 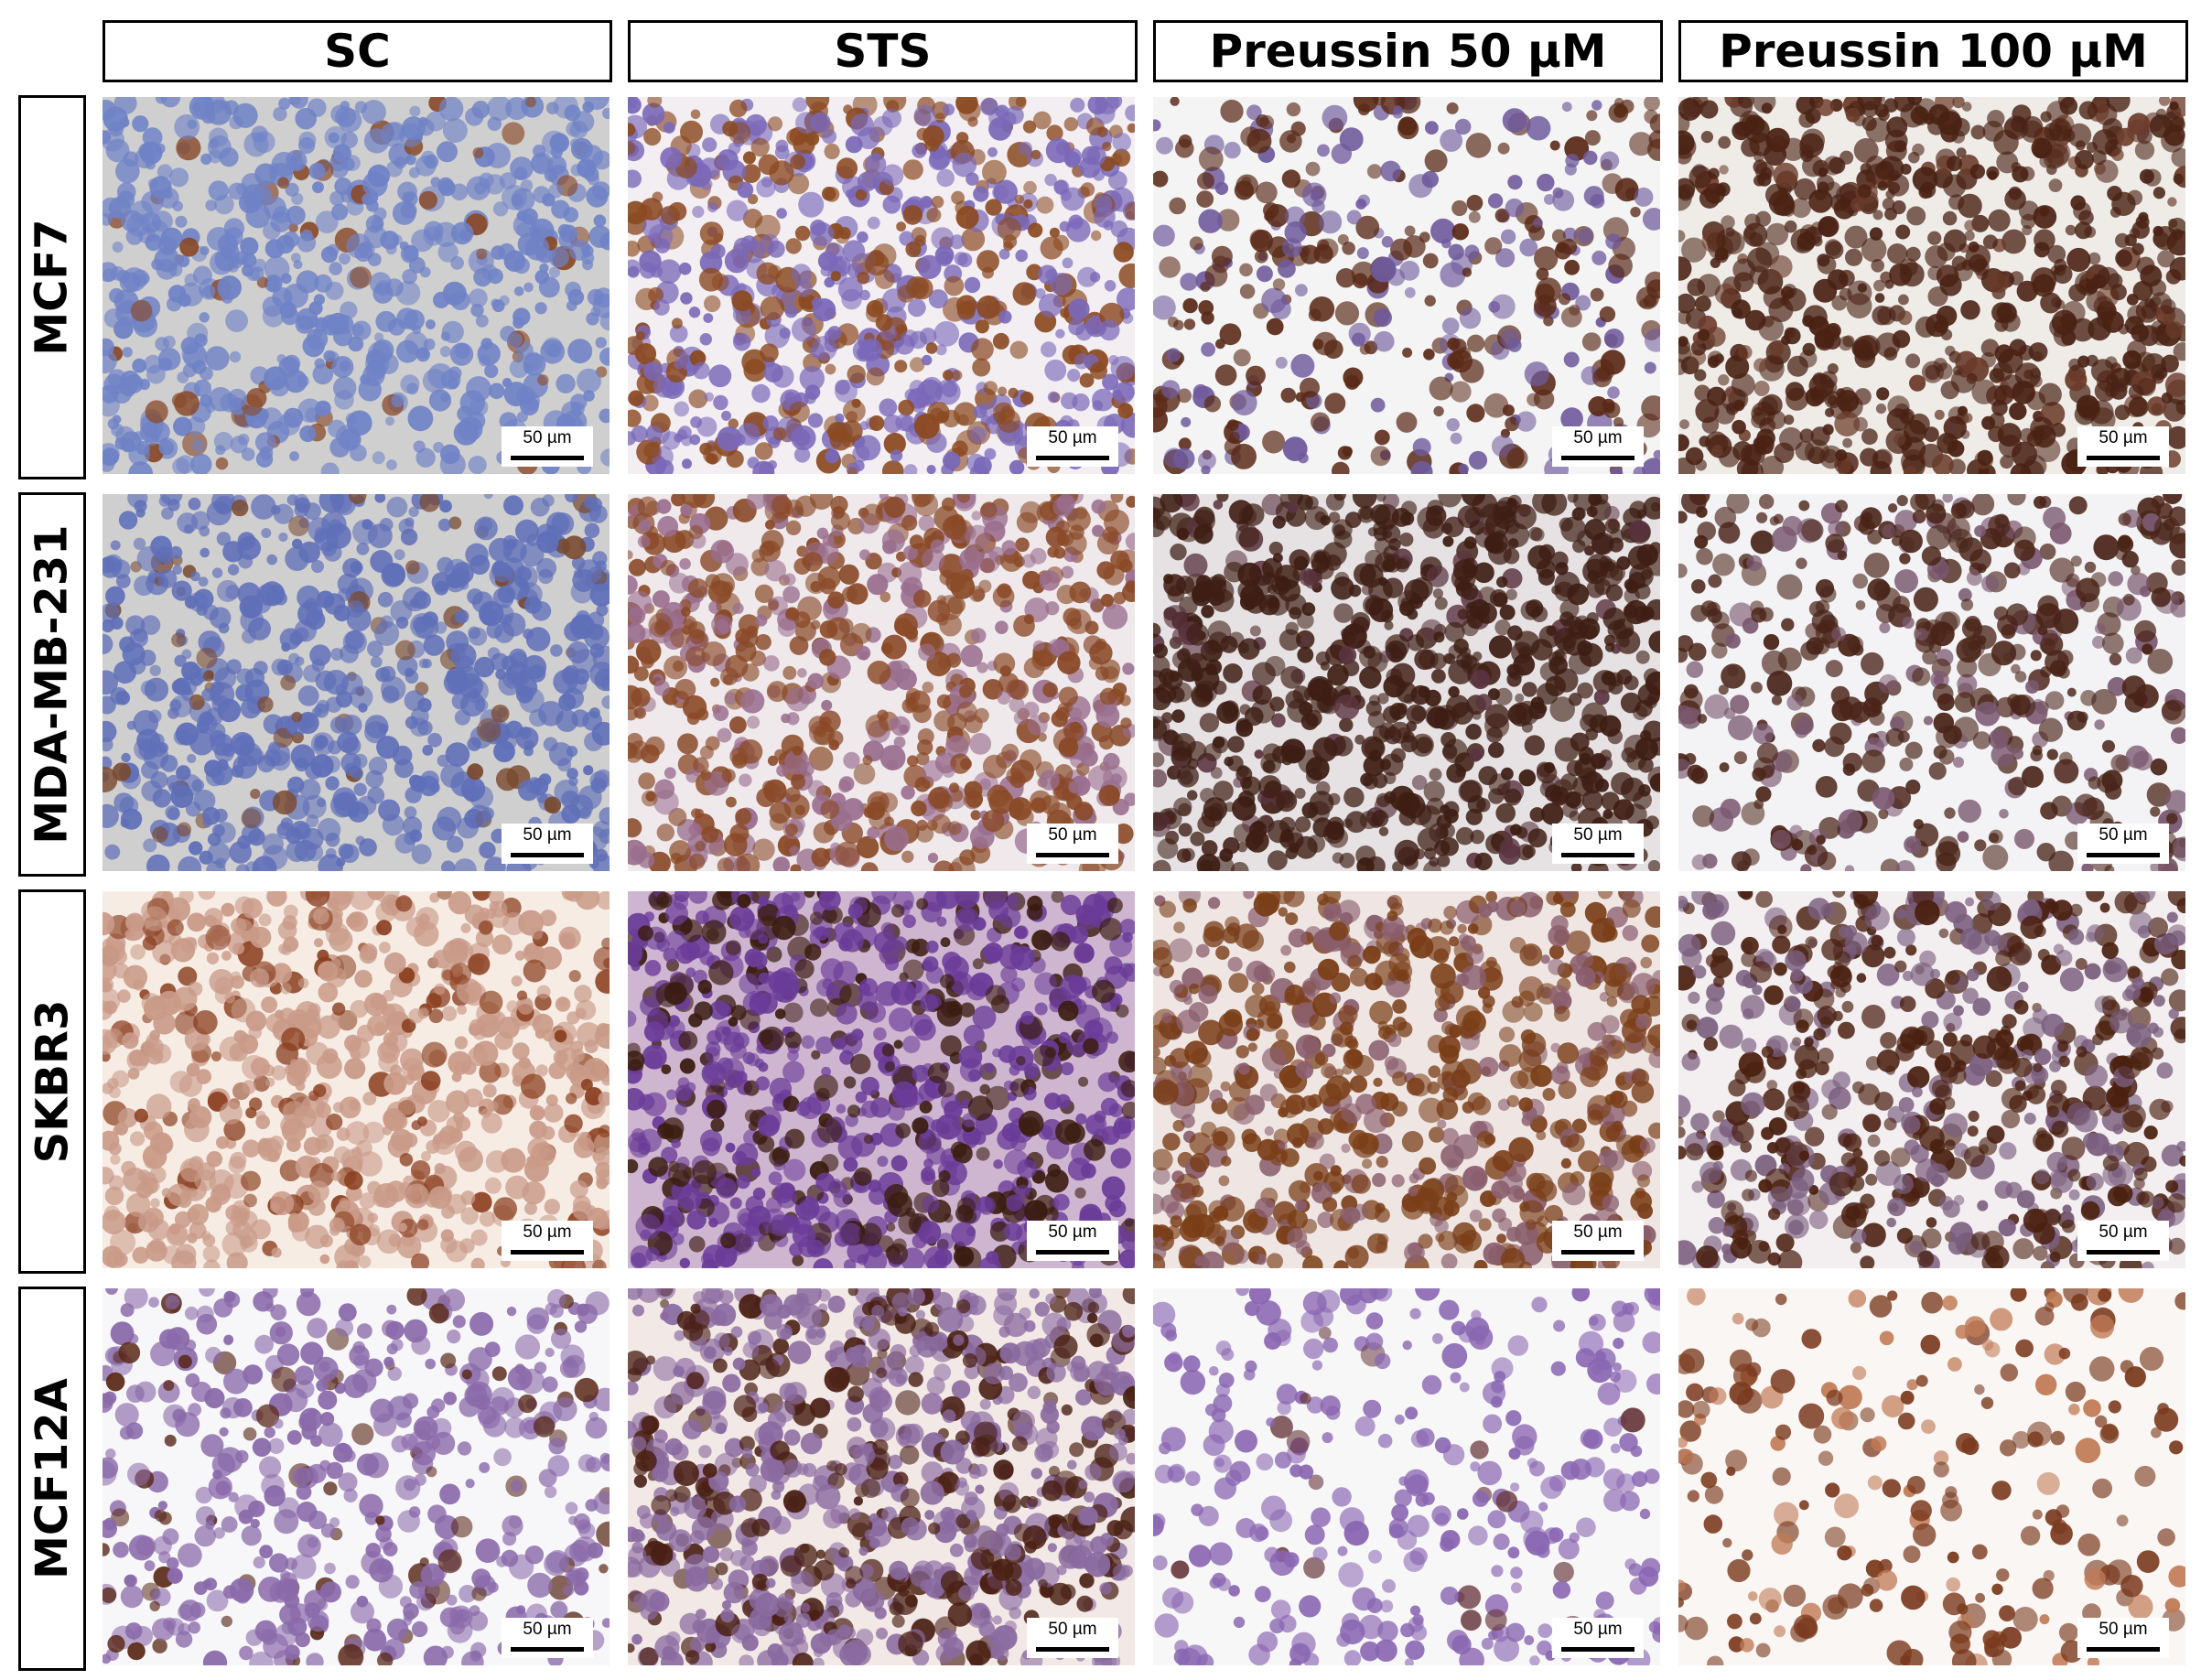 I want to click on micrograph-skbr3-sc: 50 µm, so click(x=356, y=1079).